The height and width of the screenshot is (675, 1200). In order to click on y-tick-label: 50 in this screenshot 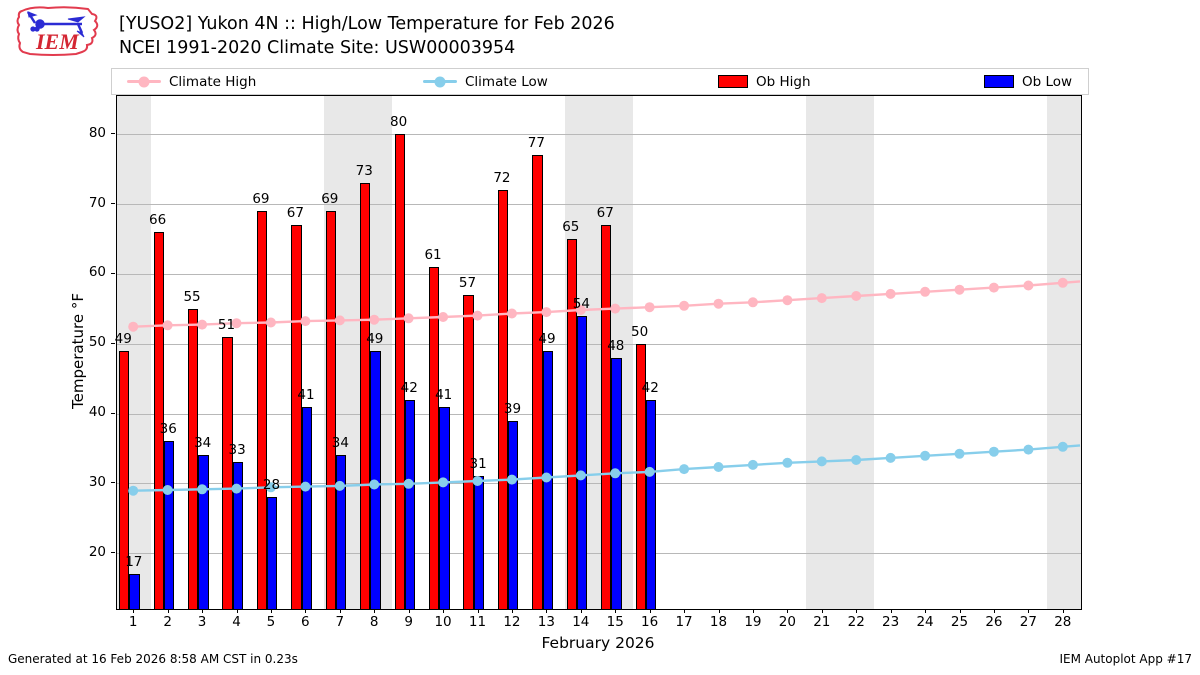, I will do `click(97, 342)`.